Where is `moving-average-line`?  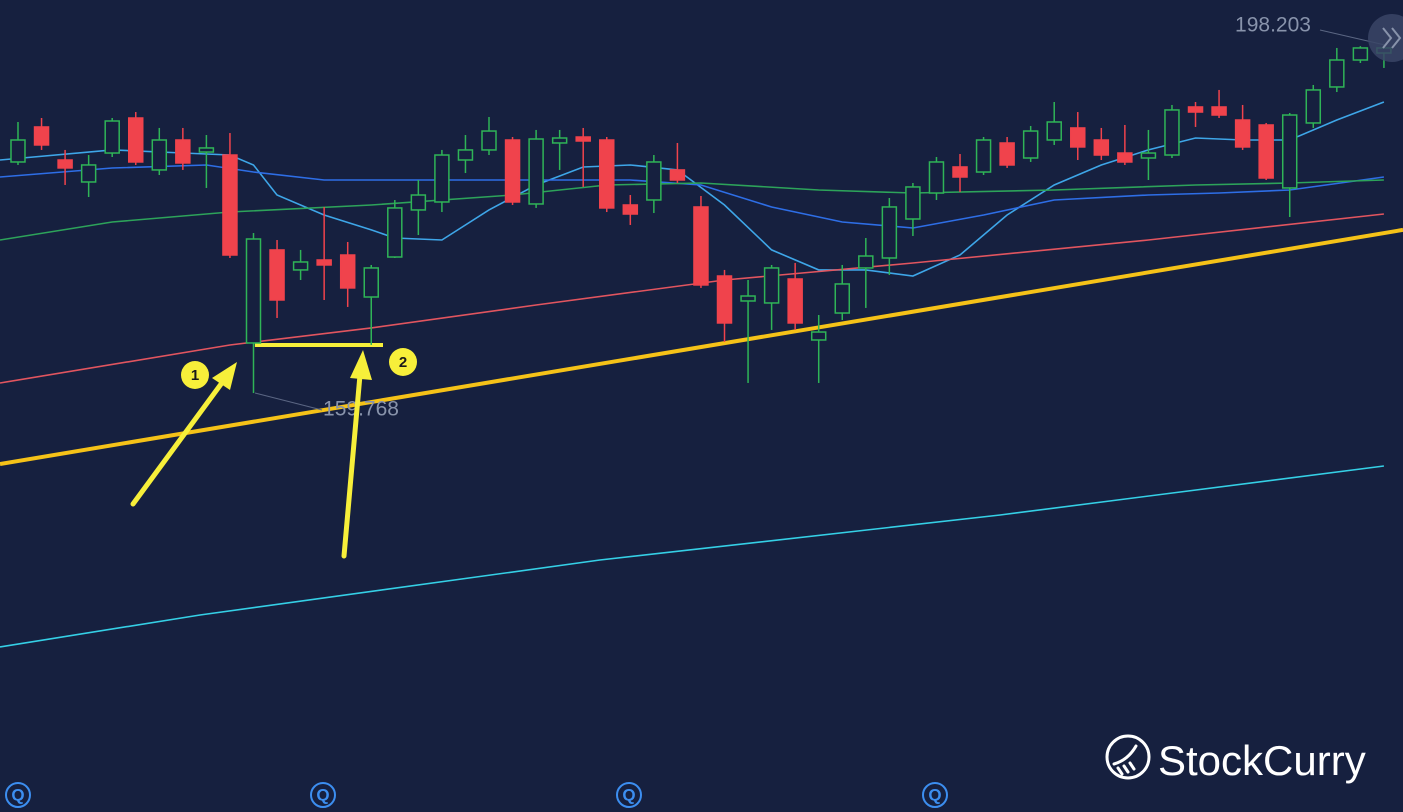 moving-average-line is located at coordinates (692, 196).